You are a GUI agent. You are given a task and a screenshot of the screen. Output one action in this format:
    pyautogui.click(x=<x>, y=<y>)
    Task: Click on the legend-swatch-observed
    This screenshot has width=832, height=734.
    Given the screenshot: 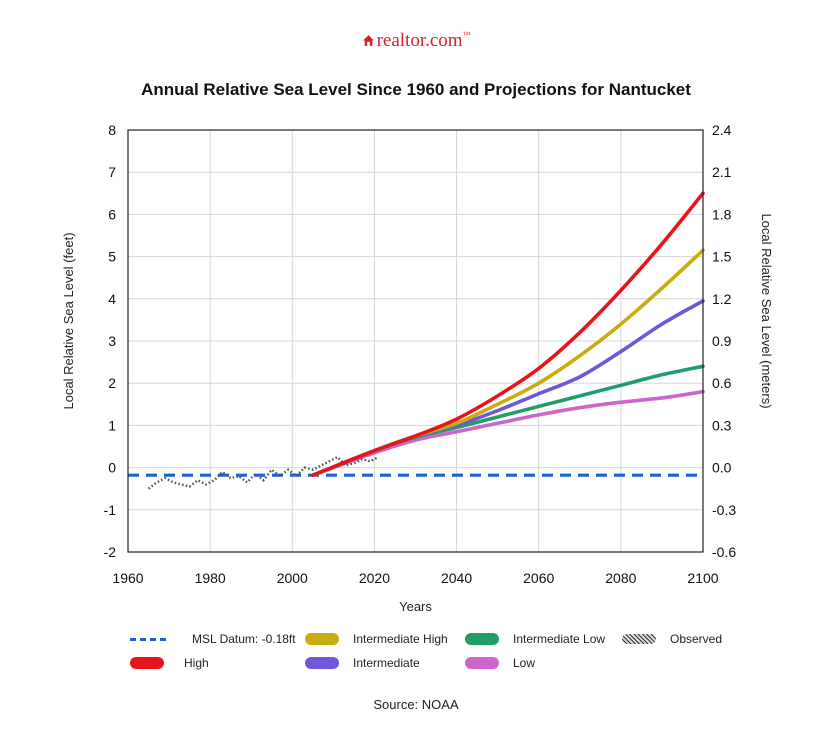 What is the action you would take?
    pyautogui.click(x=639, y=639)
    